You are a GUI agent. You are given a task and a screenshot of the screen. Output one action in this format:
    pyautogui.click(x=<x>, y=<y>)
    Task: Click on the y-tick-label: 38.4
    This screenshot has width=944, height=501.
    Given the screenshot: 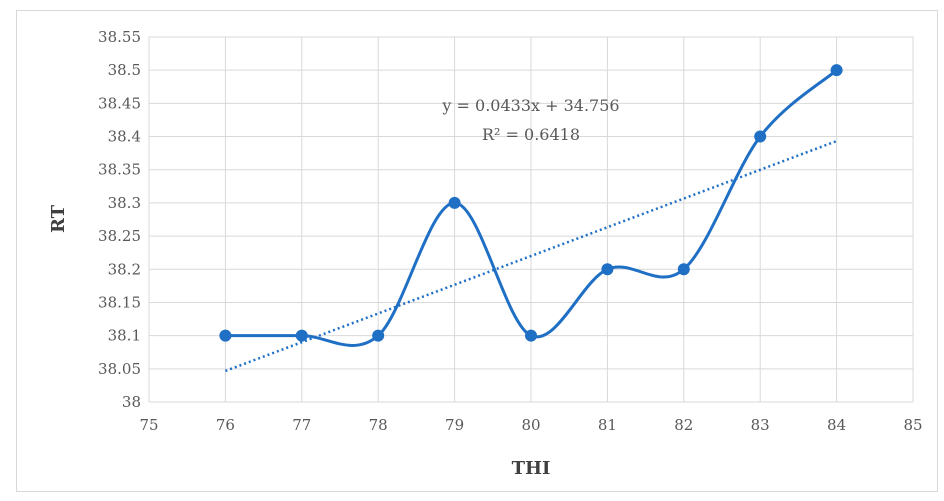 What is the action you would take?
    pyautogui.click(x=124, y=137)
    